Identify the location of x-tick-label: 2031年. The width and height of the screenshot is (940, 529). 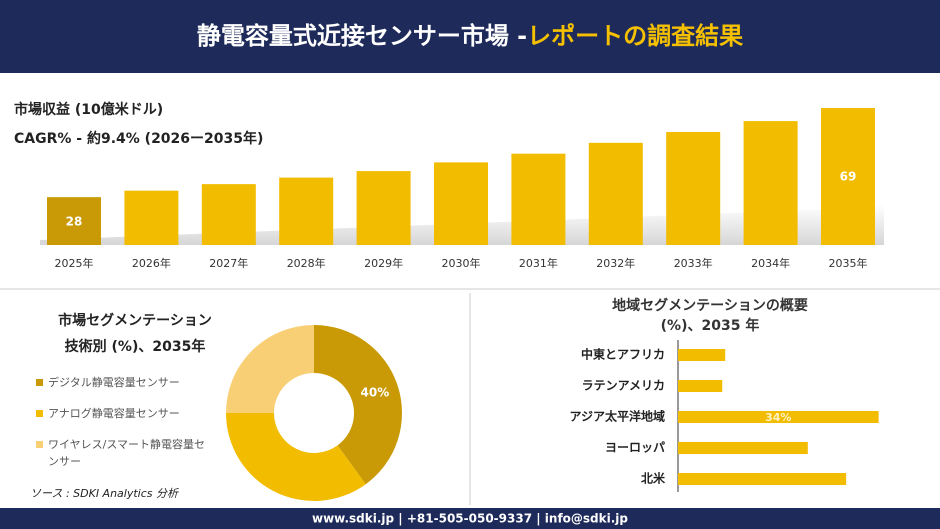
(538, 263).